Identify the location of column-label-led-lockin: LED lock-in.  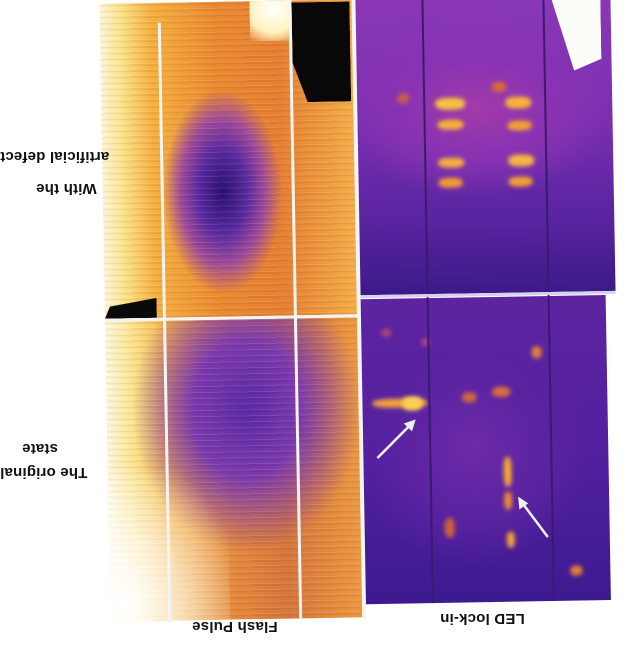
(482, 618).